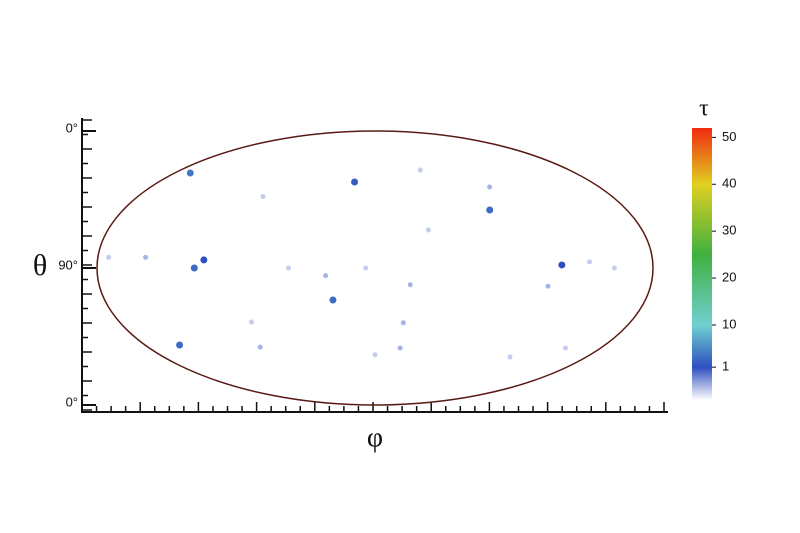  What do you see at coordinates (375, 437) in the screenshot?
I see `x-axis-label: φ` at bounding box center [375, 437].